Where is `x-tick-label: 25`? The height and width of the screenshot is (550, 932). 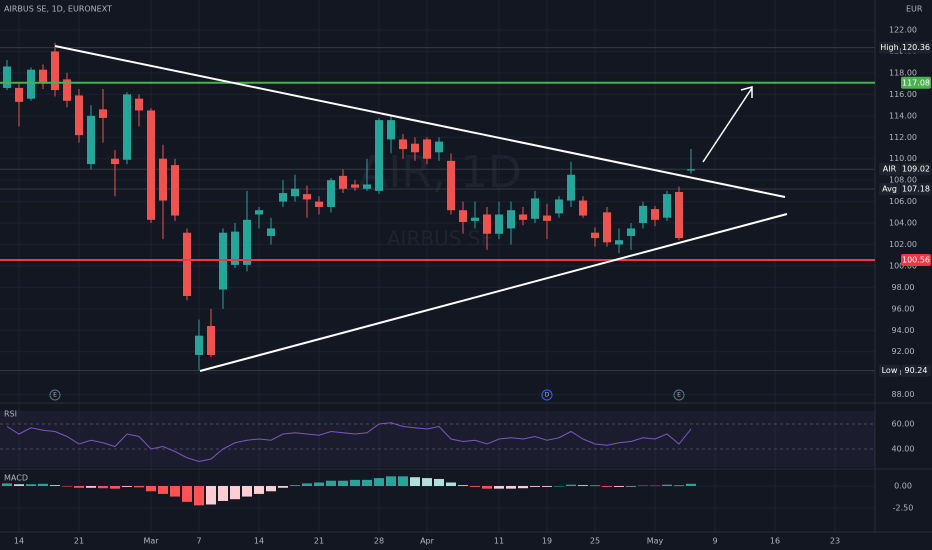
x-tick-label: 25 is located at coordinates (595, 541).